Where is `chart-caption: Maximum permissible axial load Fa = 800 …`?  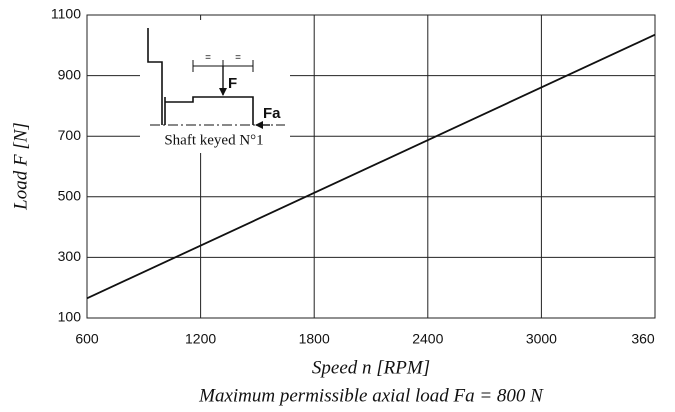
chart-caption: Maximum permissible axial load Fa = 800 … is located at coordinates (371, 395).